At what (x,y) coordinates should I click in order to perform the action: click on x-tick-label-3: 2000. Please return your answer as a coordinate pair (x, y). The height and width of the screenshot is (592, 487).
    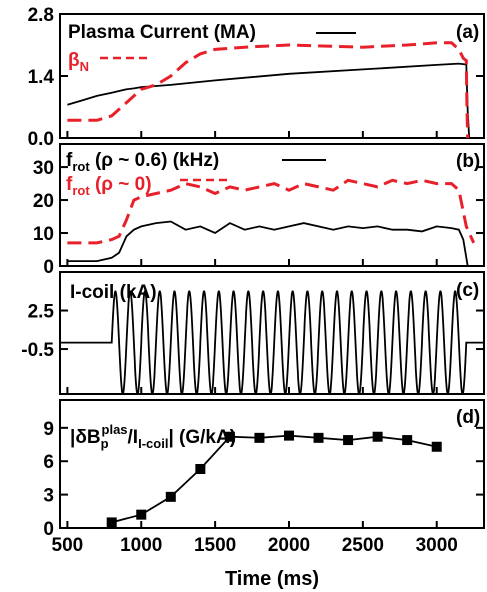
    Looking at the image, I should click on (289, 545).